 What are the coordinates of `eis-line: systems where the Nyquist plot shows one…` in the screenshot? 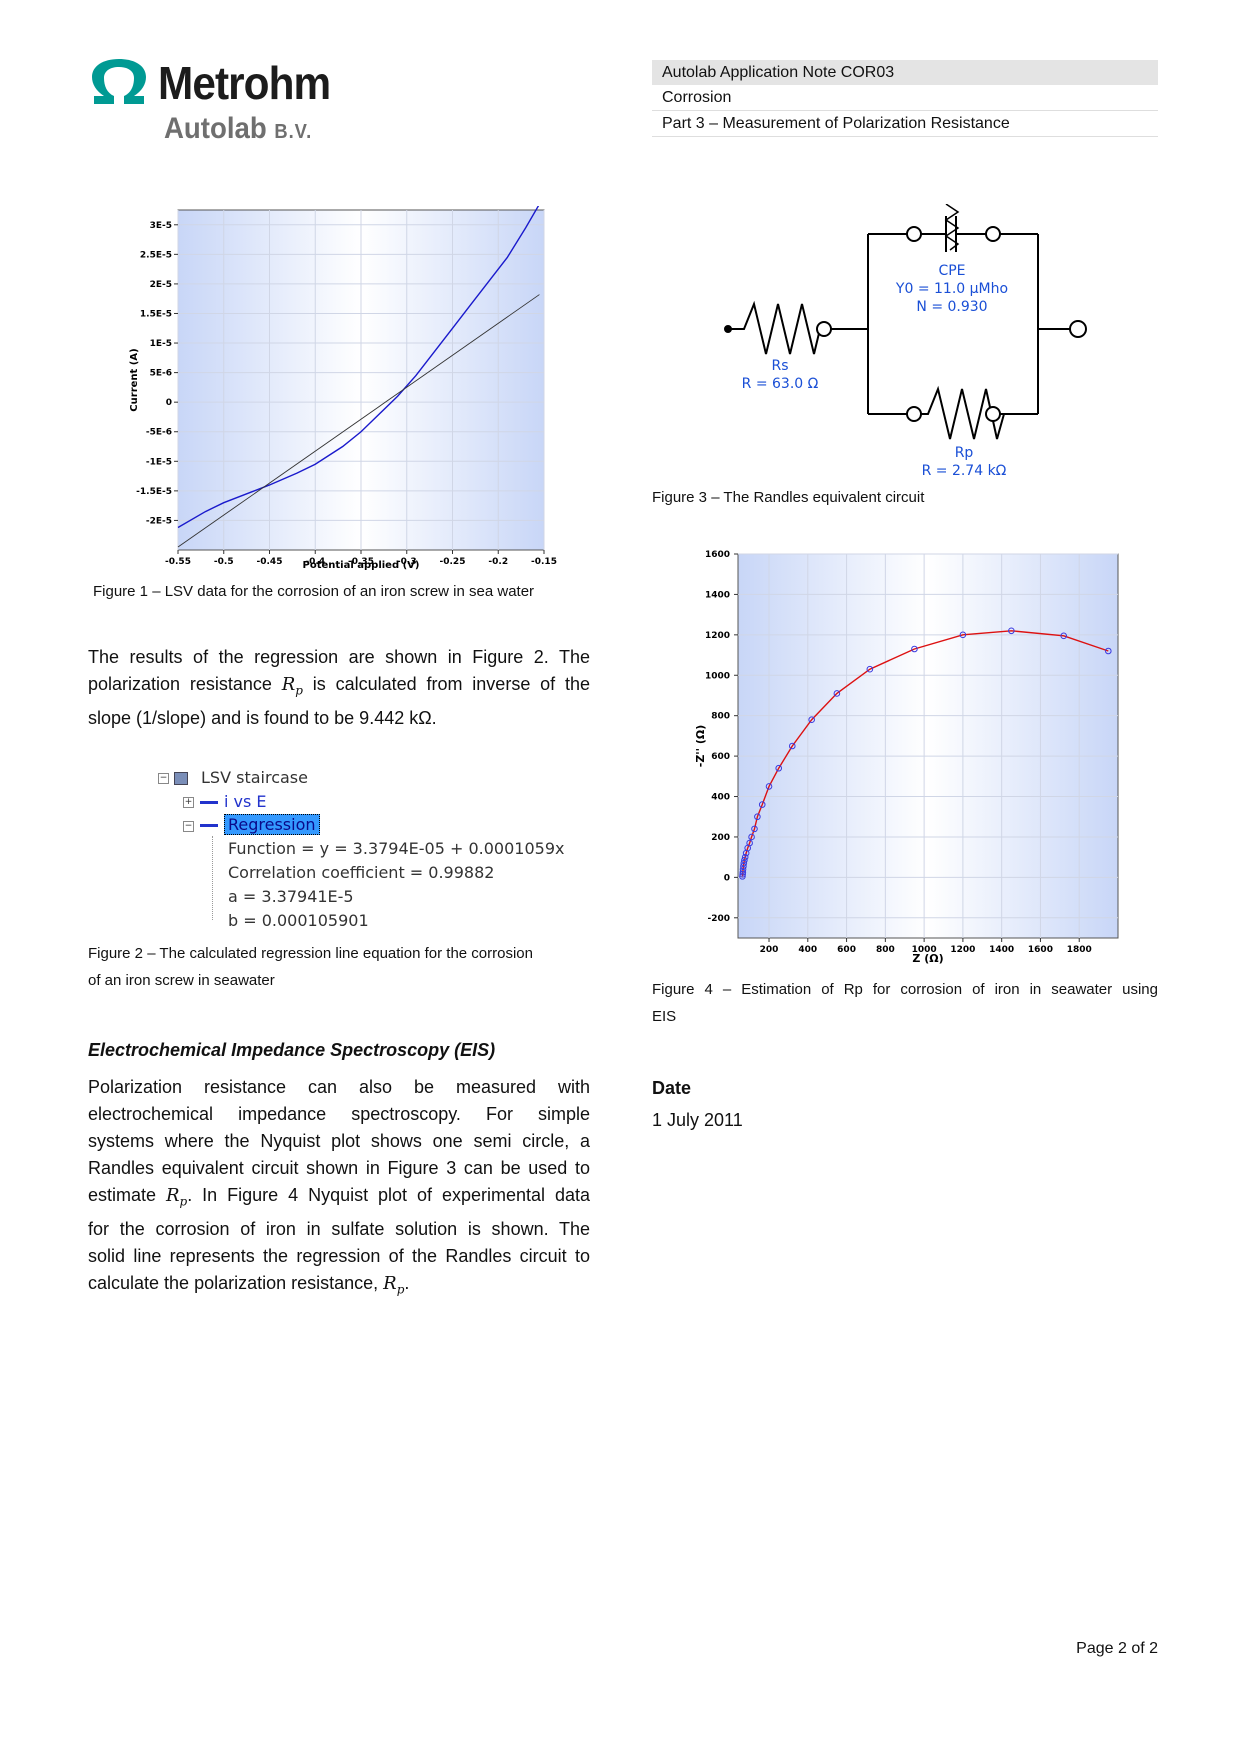 It's located at (339, 1141).